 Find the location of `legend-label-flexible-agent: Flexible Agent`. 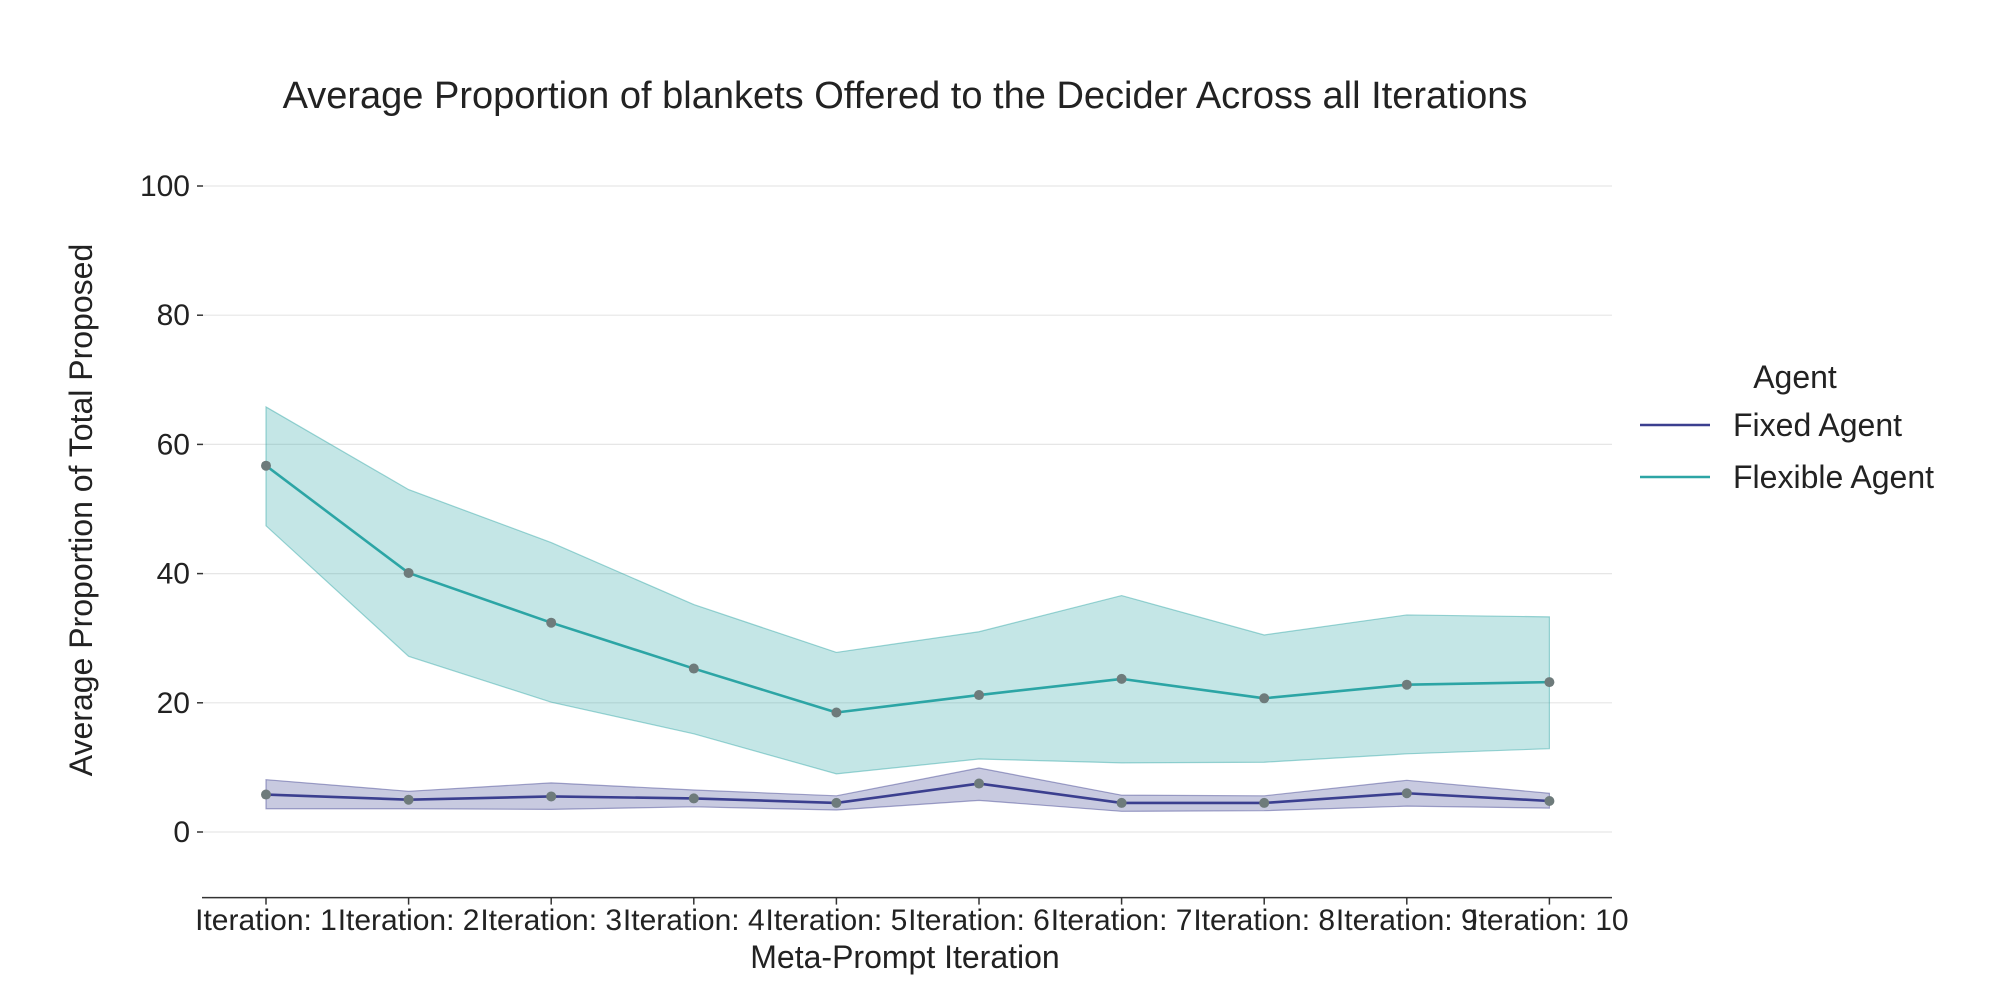

legend-label-flexible-agent: Flexible Agent is located at coordinates (1833, 477).